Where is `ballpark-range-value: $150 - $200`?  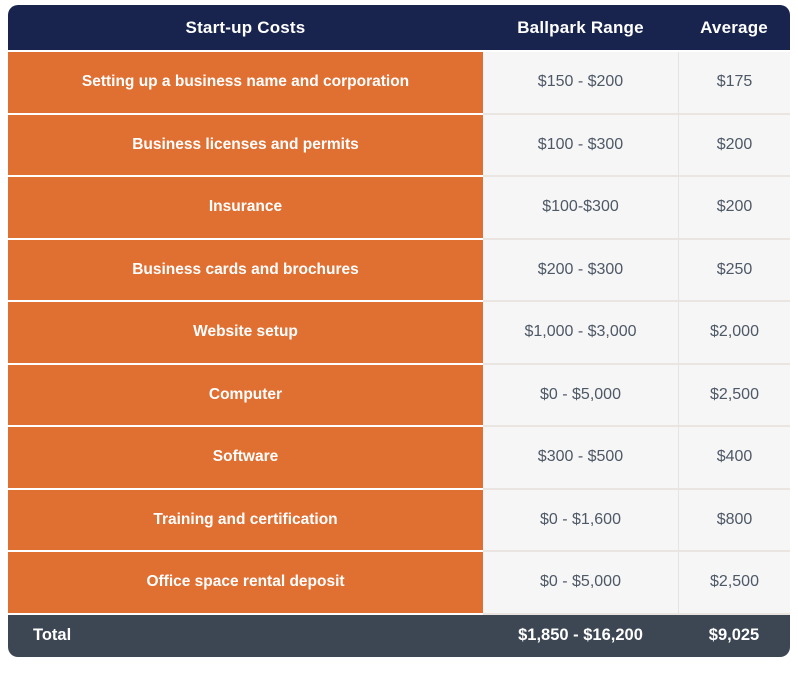
ballpark-range-value: $150 - $200 is located at coordinates (580, 83).